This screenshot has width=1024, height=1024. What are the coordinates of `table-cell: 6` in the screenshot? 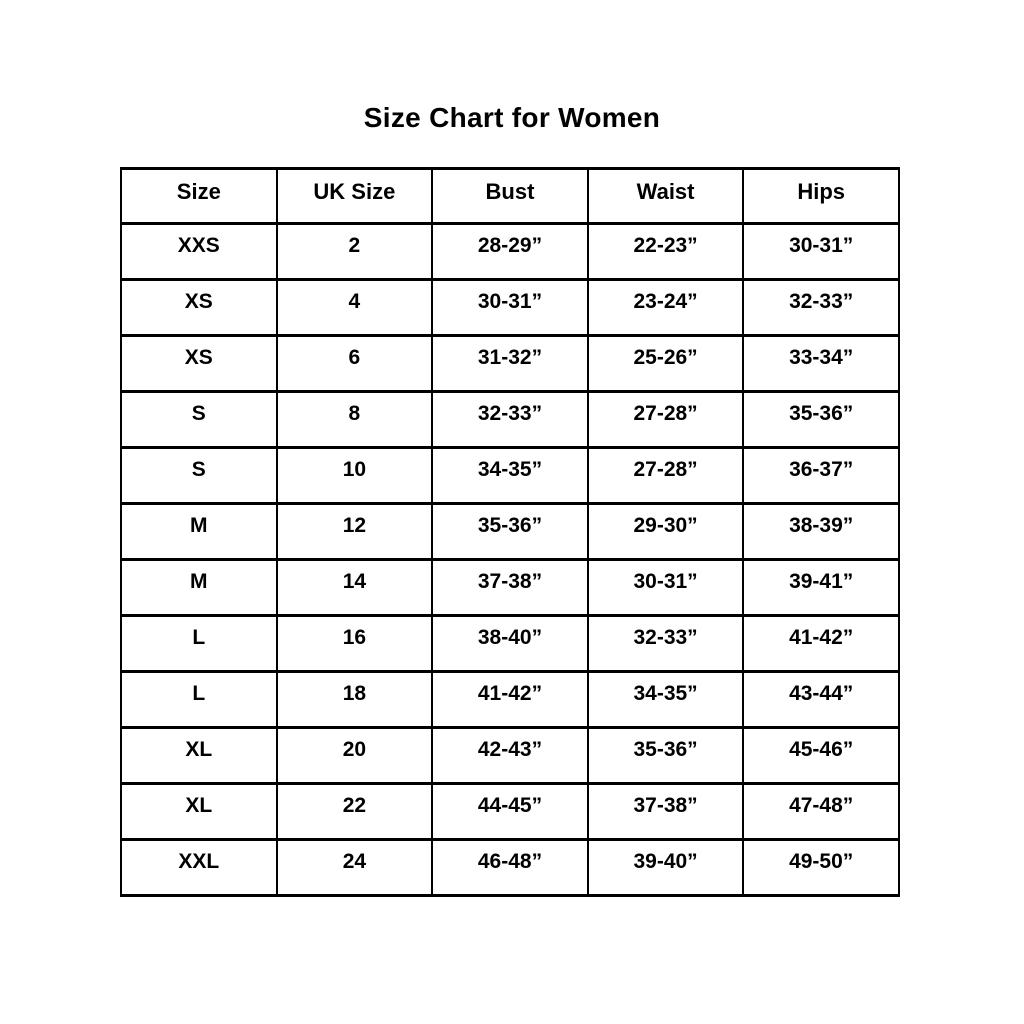 It's located at (354, 363).